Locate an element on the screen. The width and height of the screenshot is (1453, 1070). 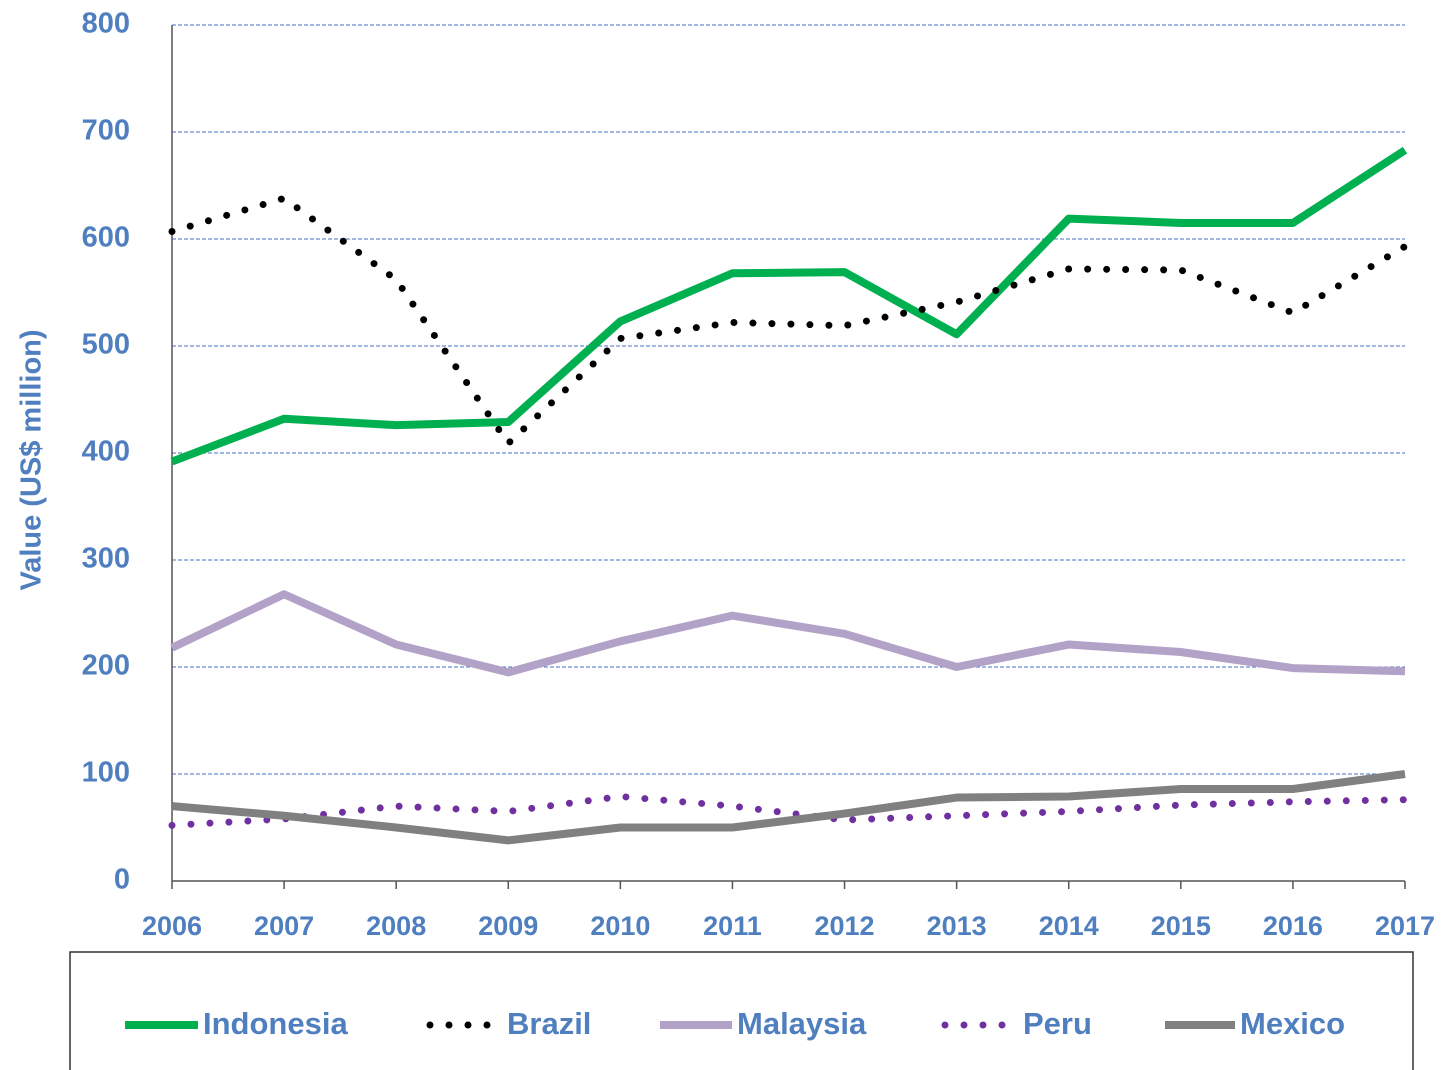
y-axis-label: Value (US$ million) is located at coordinates (32, 459).